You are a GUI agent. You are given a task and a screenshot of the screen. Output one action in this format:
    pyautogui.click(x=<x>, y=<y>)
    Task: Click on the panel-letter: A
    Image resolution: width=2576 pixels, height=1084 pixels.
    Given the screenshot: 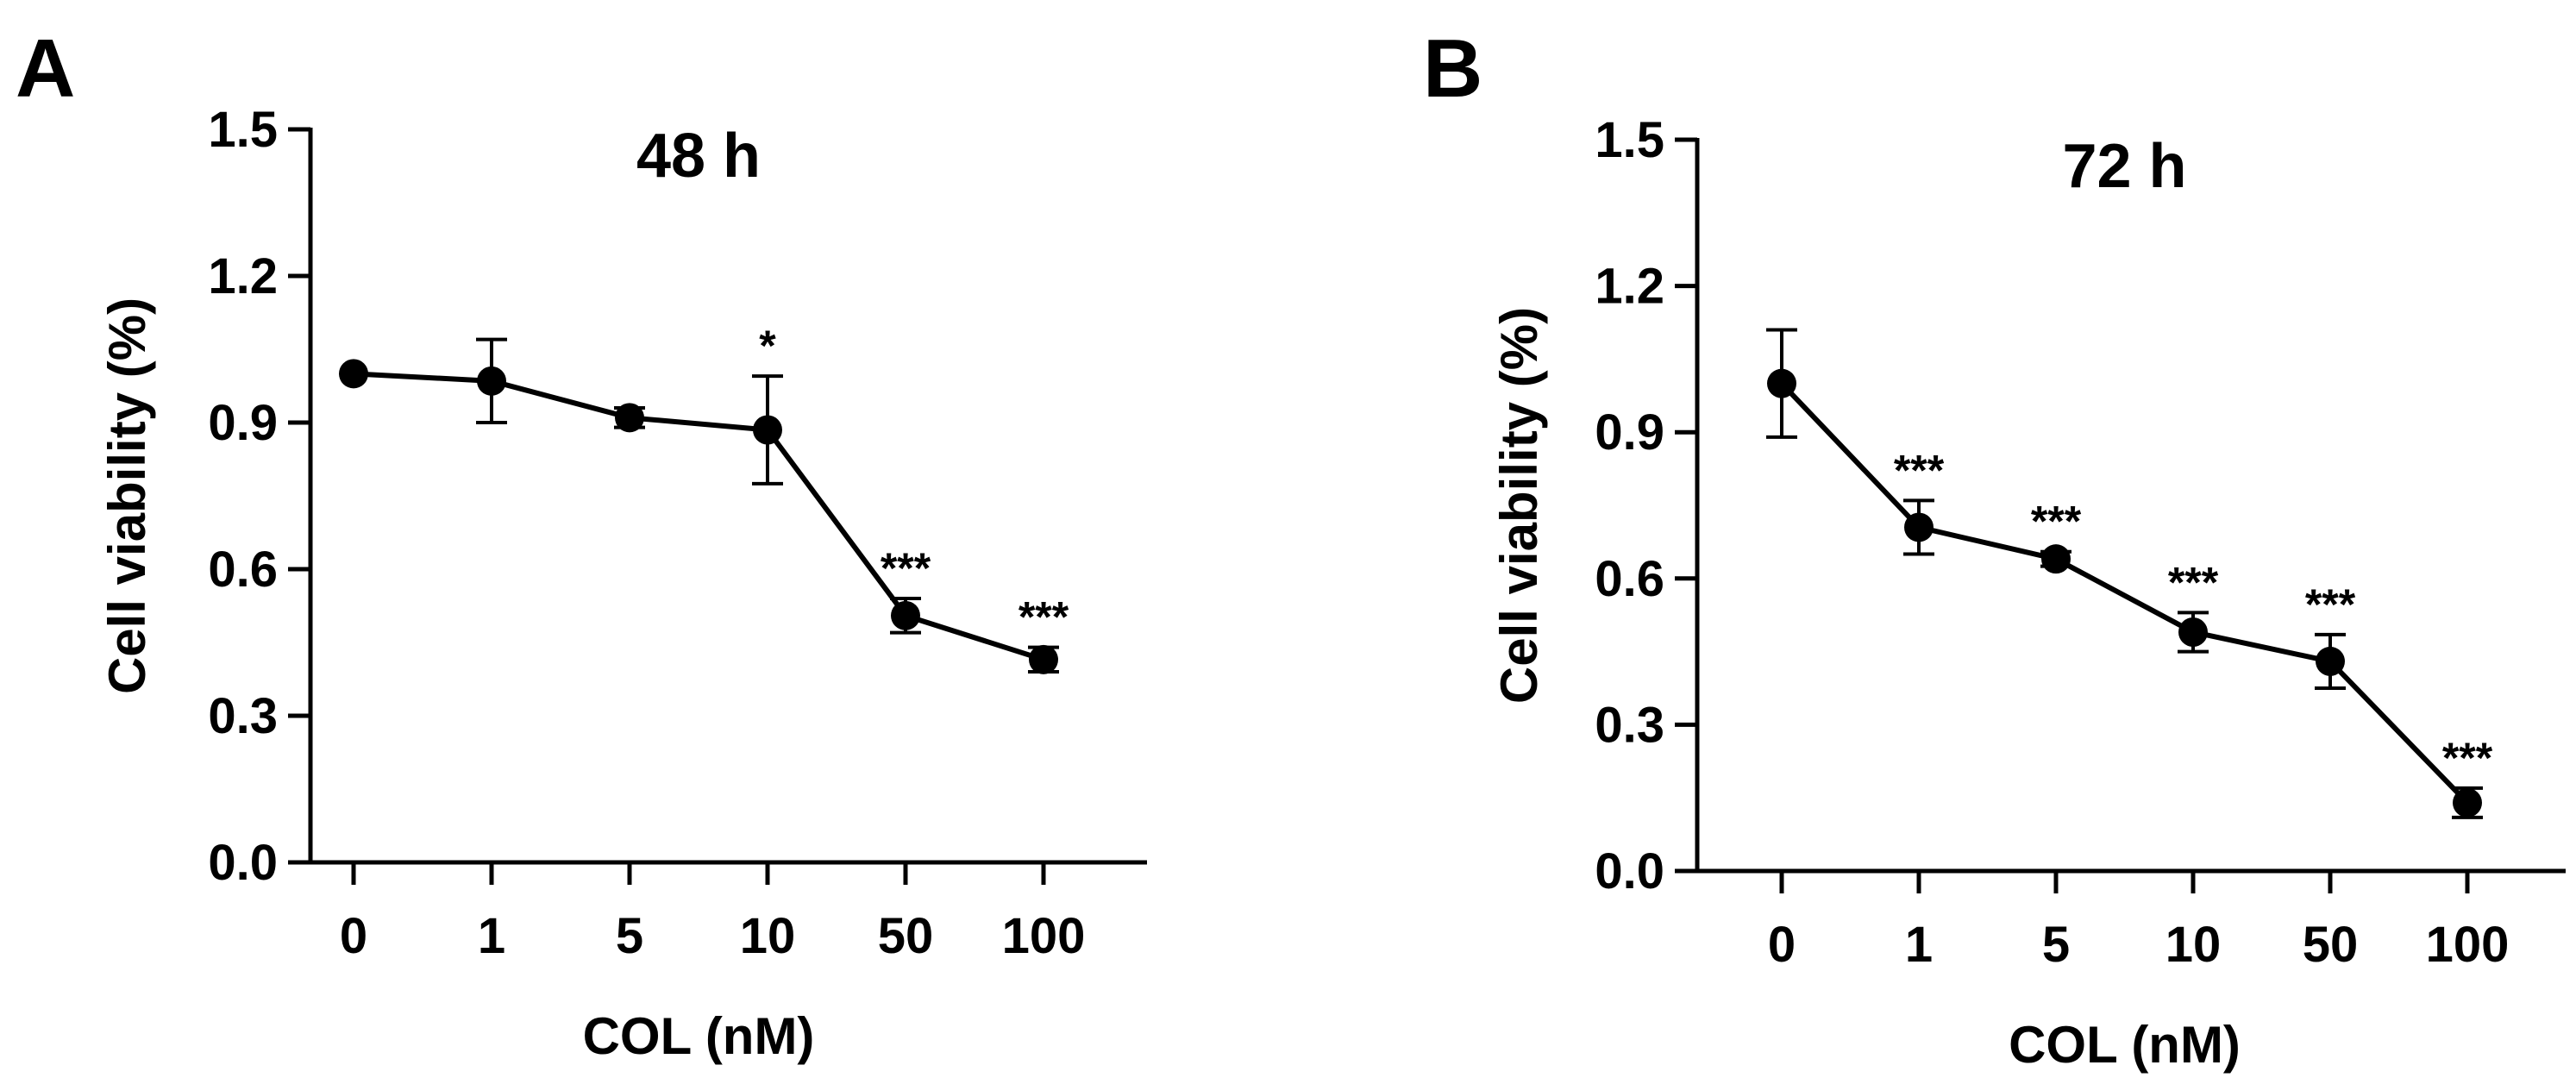 What is the action you would take?
    pyautogui.click(x=45, y=68)
    